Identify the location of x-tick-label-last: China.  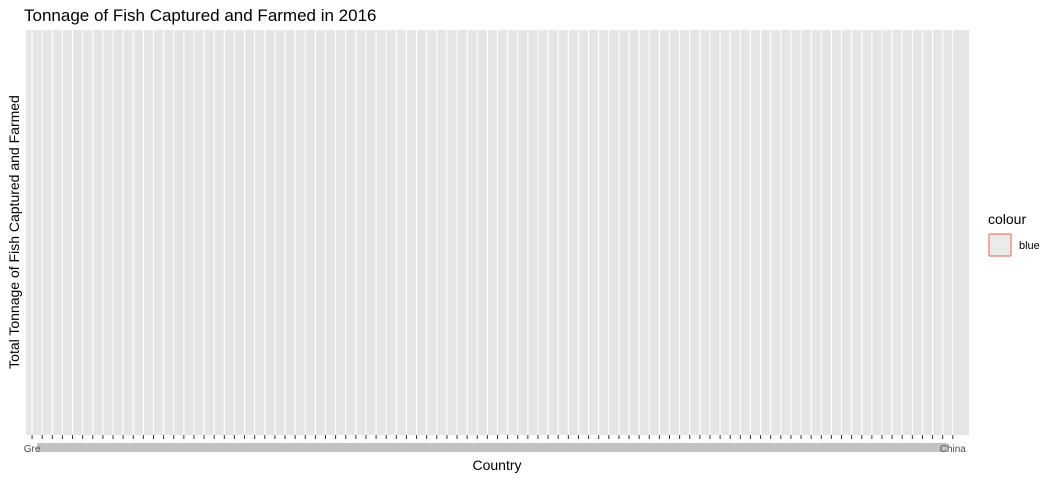
(953, 449).